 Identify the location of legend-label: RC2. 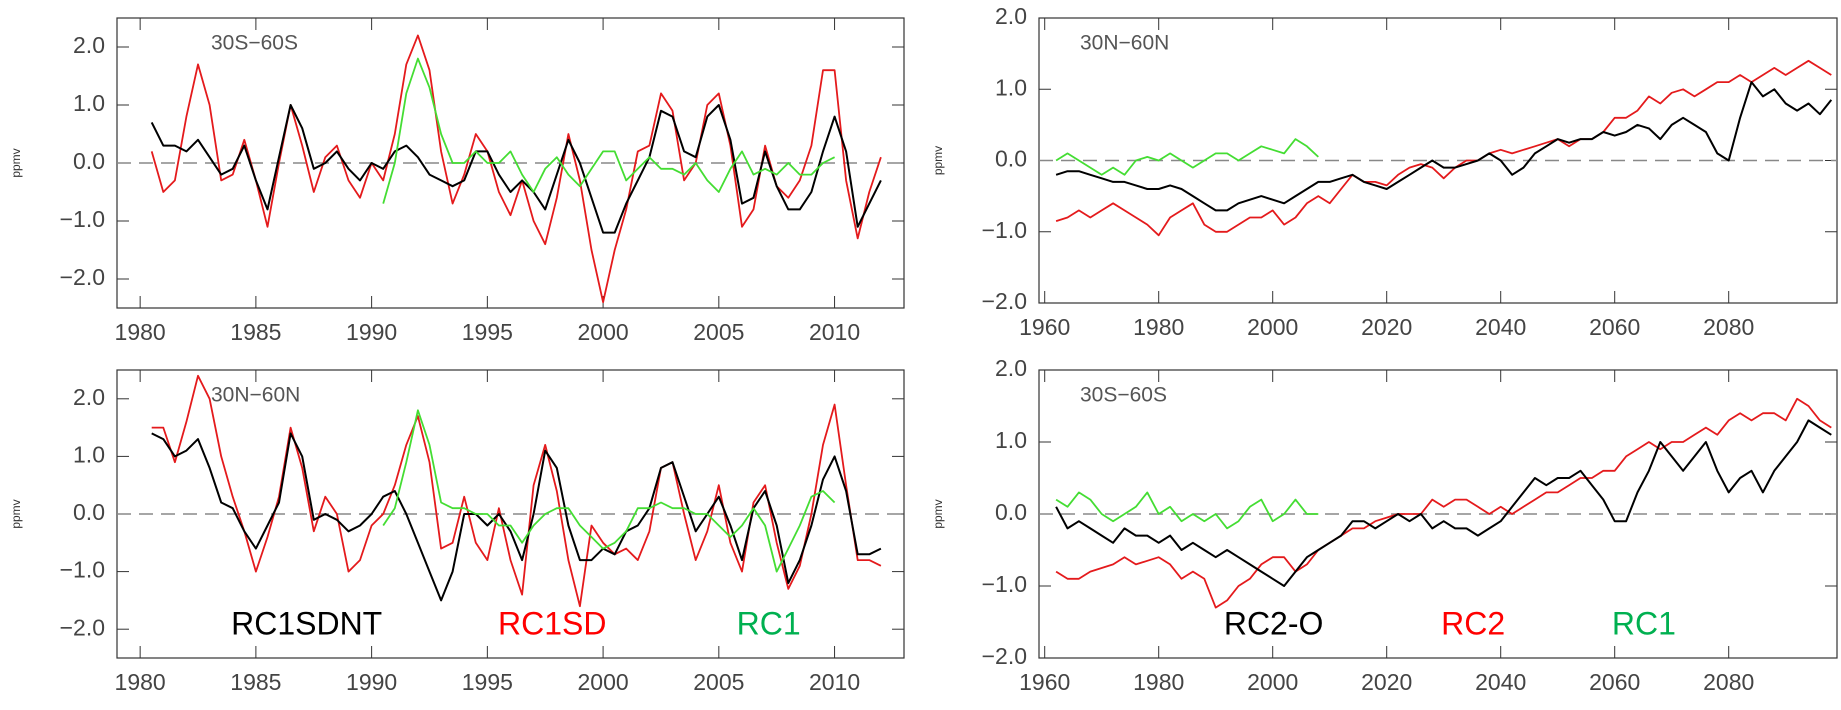
(1473, 623).